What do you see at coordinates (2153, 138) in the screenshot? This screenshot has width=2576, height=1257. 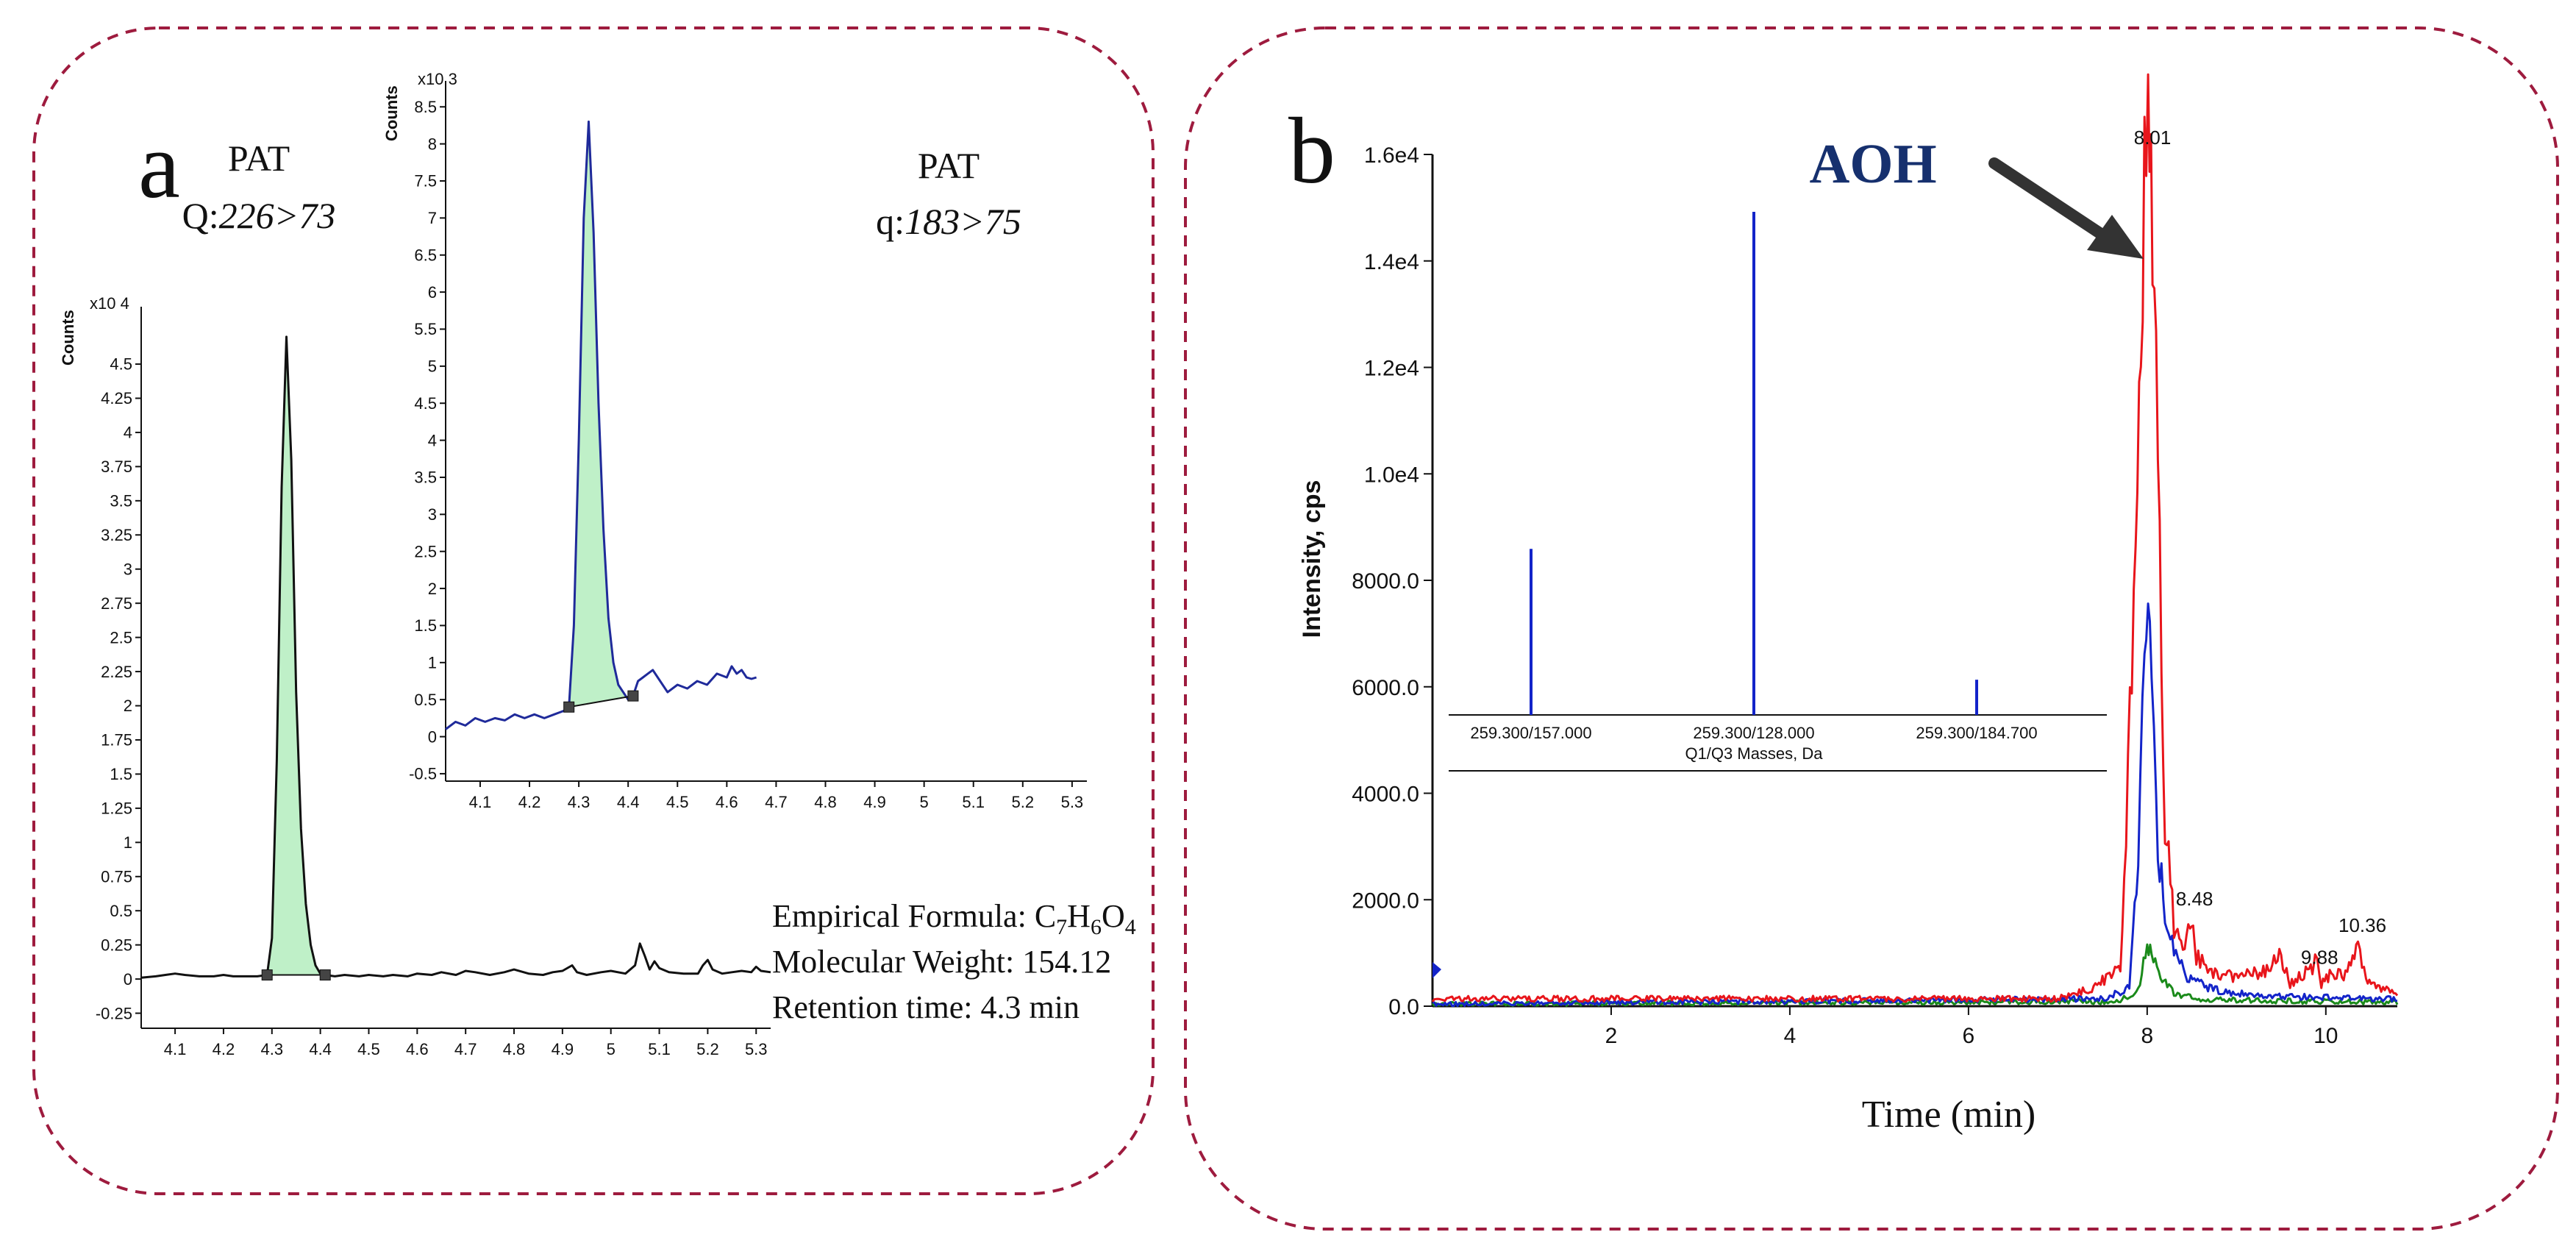 I see `peak-label: 8.01` at bounding box center [2153, 138].